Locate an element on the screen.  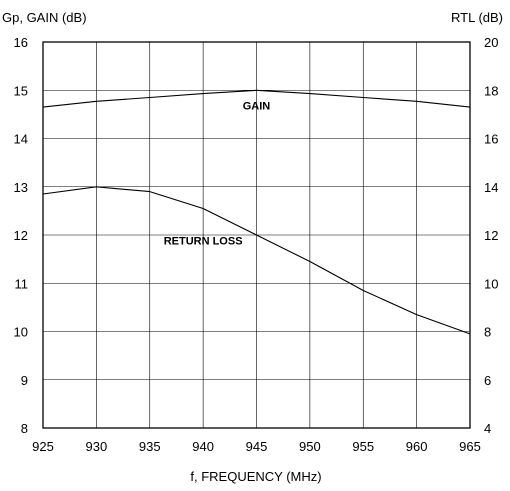
y-right-tick-label: 14 is located at coordinates (491, 187).